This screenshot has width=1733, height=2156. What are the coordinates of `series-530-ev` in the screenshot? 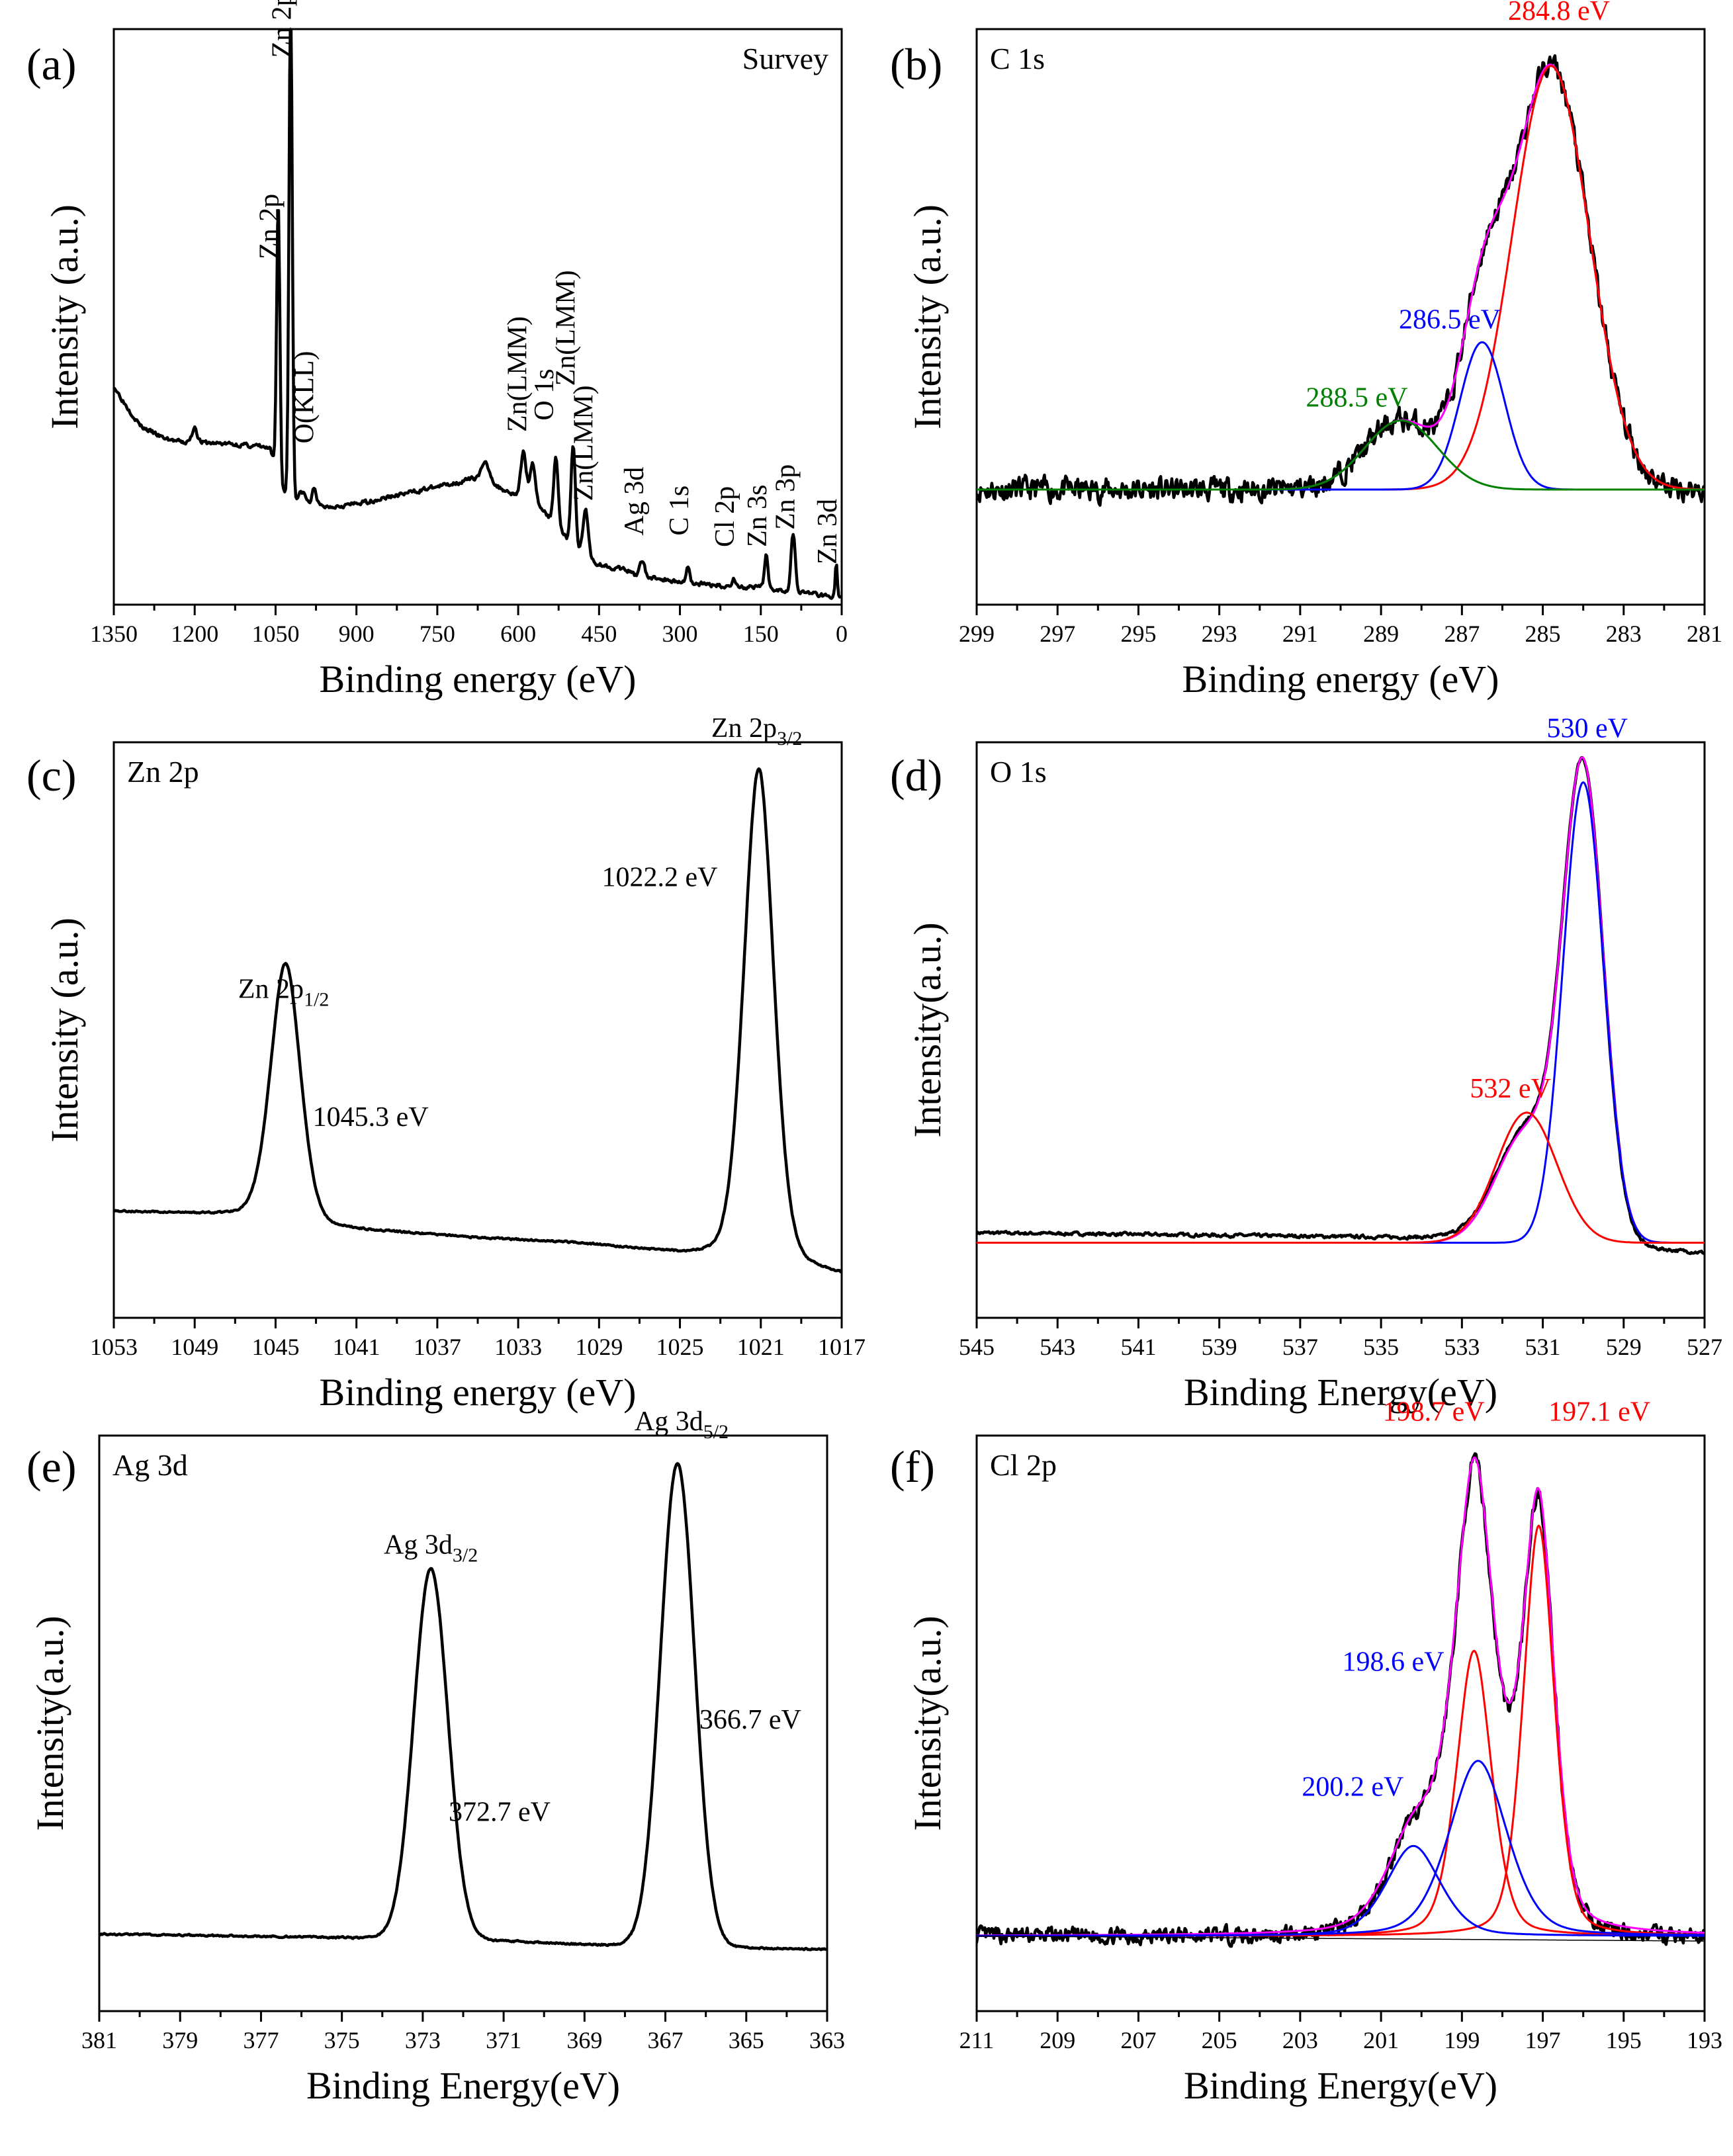 It's located at (1341, 1012).